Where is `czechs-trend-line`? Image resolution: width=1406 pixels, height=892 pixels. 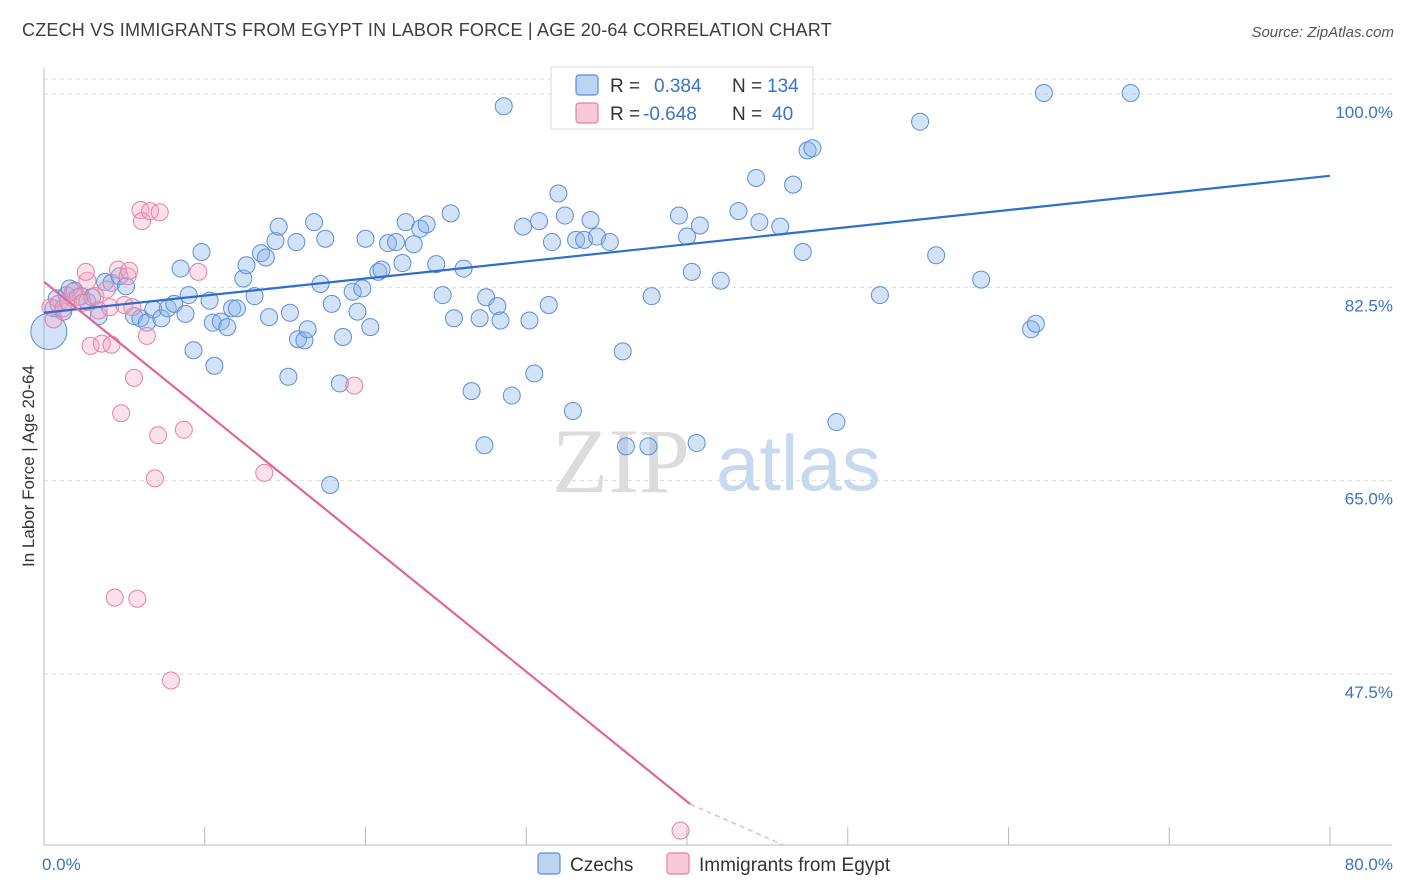 czechs-trend-line is located at coordinates (687, 244).